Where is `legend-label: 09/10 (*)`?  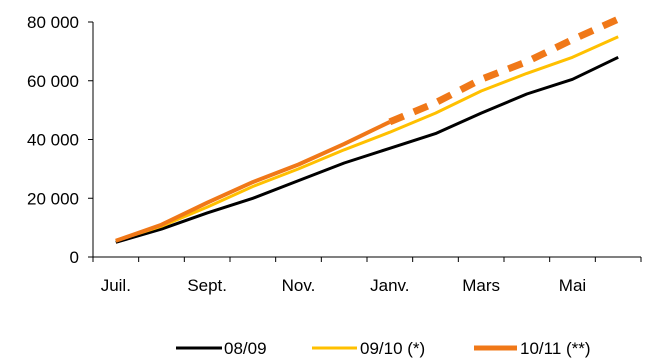
legend-label: 09/10 (*) is located at coordinates (392, 348).